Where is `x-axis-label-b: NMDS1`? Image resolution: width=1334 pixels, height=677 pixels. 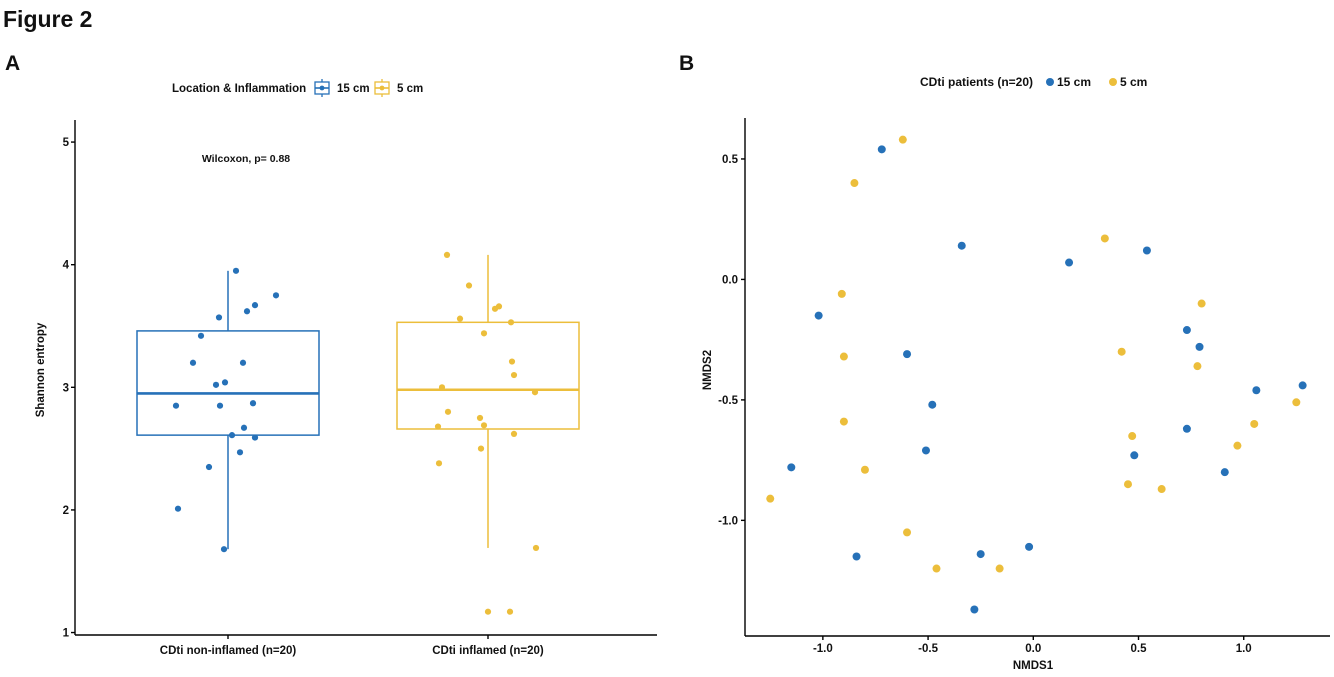
x-axis-label-b: NMDS1 is located at coordinates (1033, 666).